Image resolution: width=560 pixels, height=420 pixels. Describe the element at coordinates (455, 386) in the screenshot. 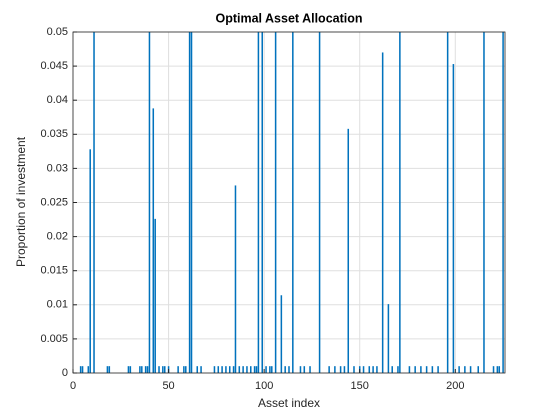

I see `x-tick-label: 200` at that location.